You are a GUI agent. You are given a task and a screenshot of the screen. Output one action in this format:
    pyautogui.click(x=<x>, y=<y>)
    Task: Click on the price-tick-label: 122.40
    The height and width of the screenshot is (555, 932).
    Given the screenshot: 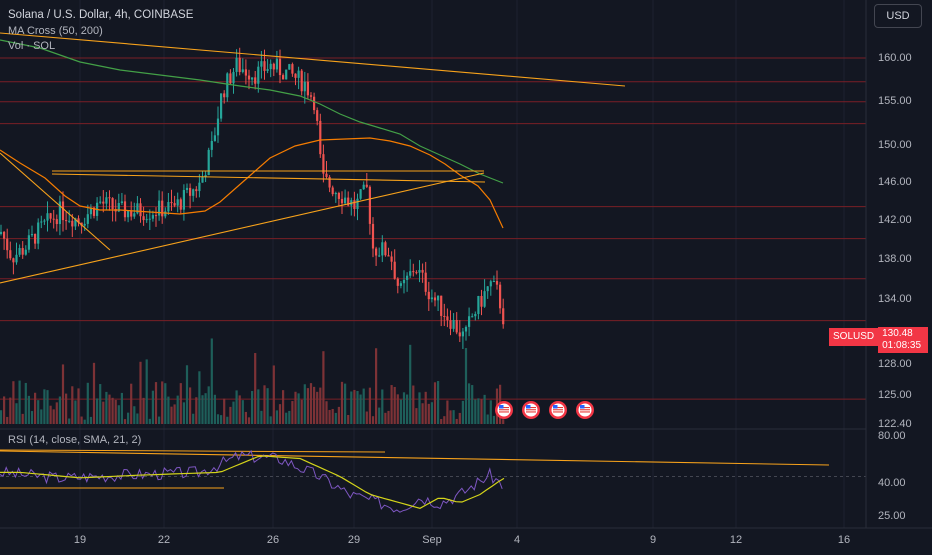 What is the action you would take?
    pyautogui.click(x=895, y=424)
    